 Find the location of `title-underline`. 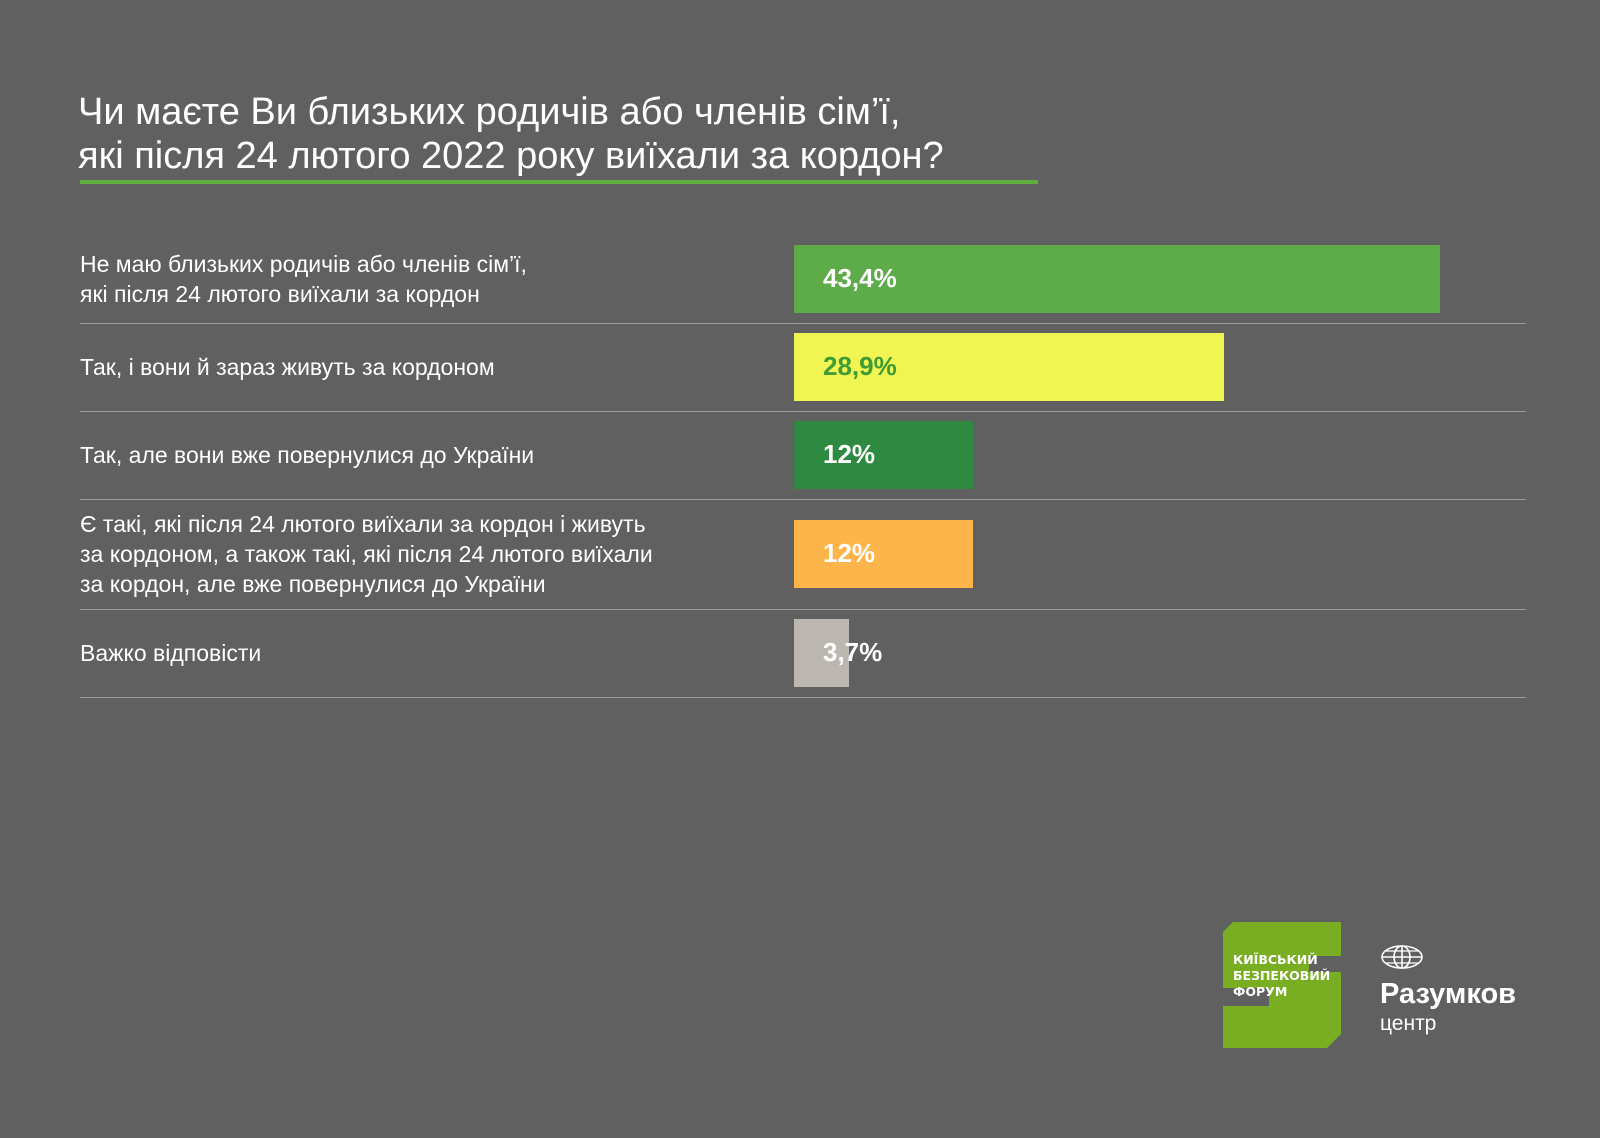

title-underline is located at coordinates (559, 182).